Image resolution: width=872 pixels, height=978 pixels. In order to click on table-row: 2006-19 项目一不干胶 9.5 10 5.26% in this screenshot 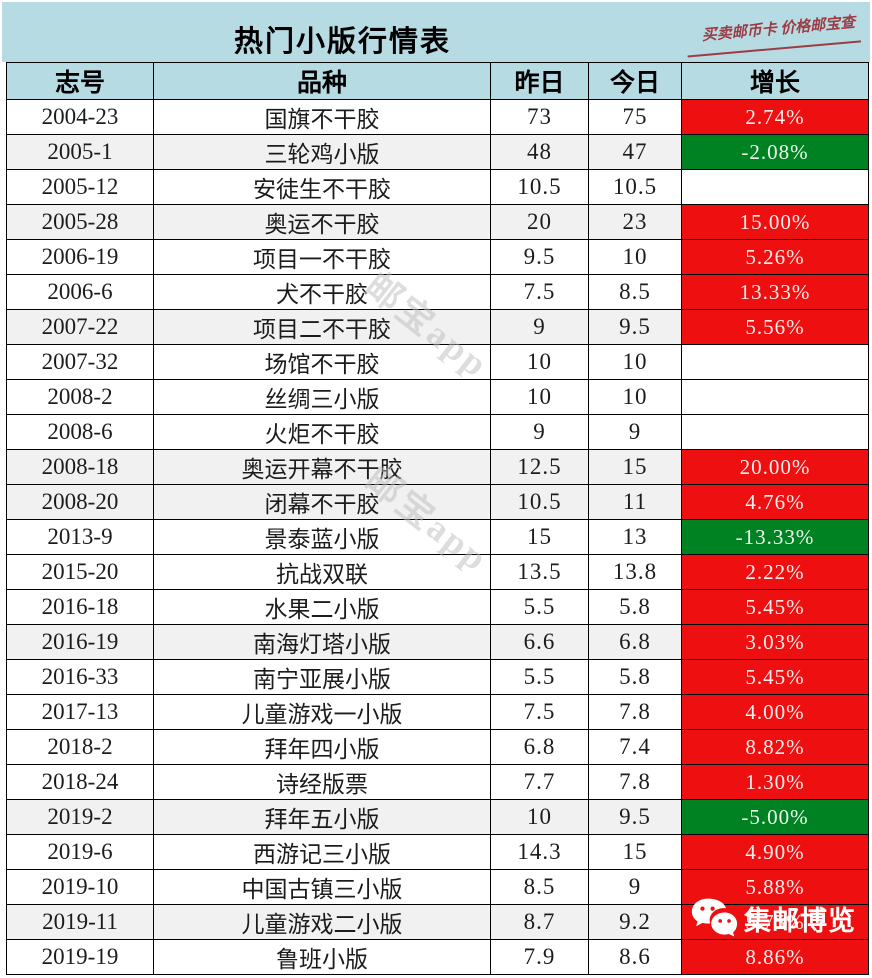, I will do `click(437, 257)`.